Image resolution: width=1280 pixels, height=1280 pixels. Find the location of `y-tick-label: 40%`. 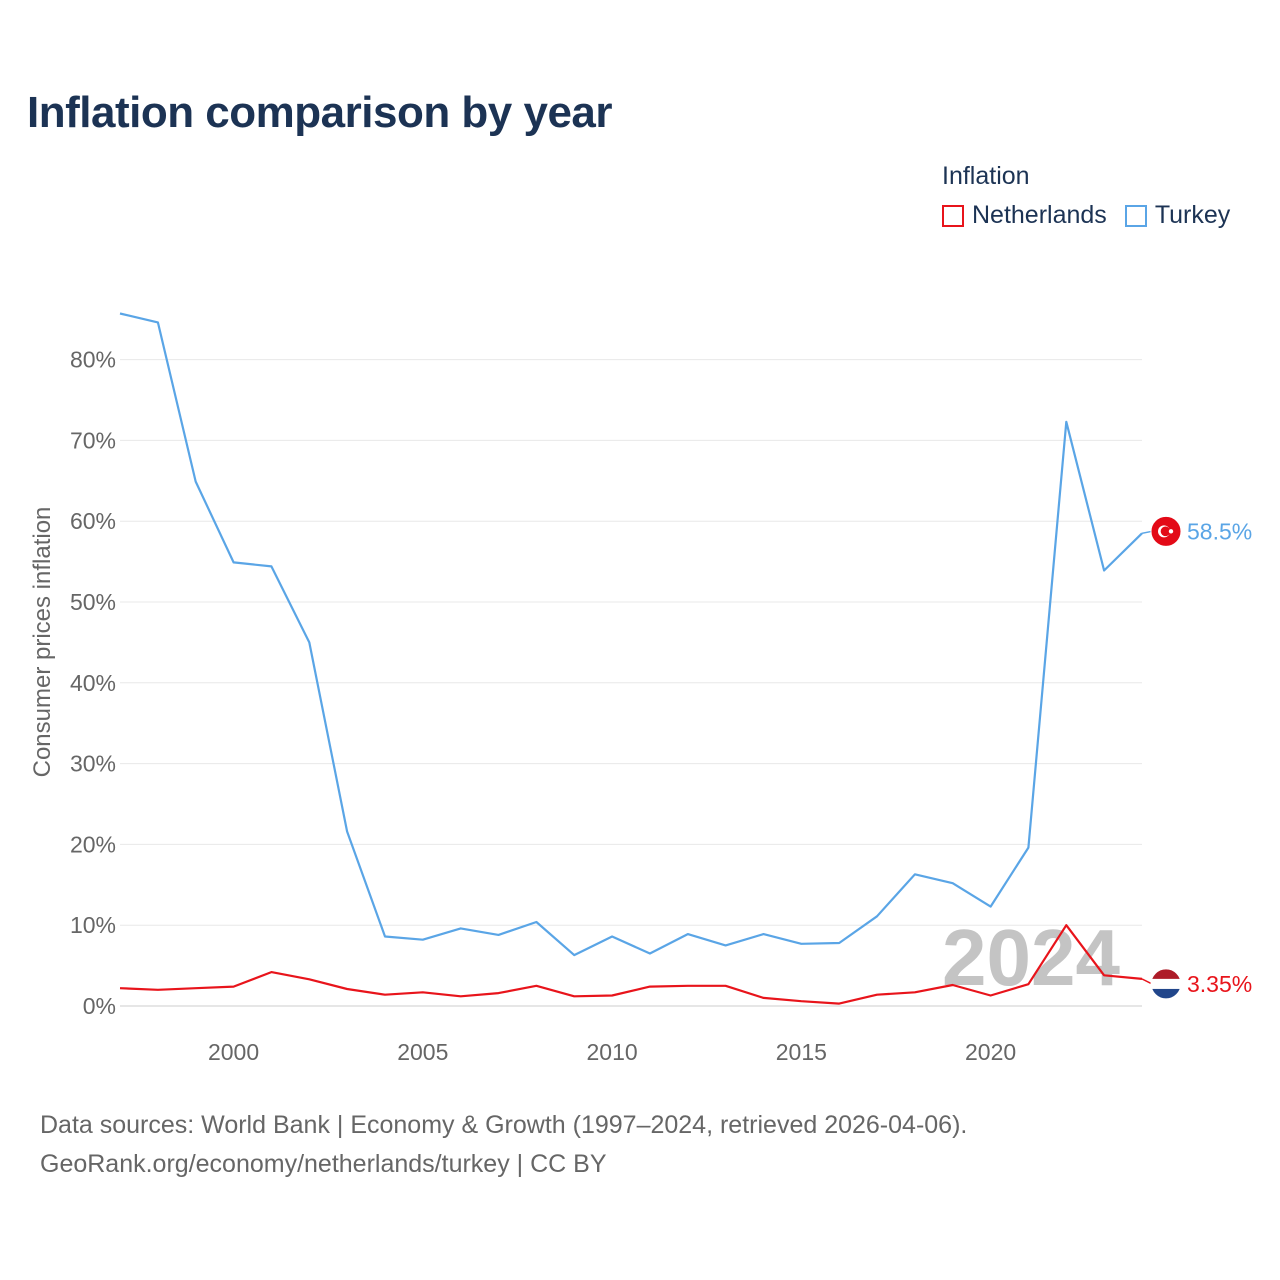

y-tick-label: 40% is located at coordinates (93, 683).